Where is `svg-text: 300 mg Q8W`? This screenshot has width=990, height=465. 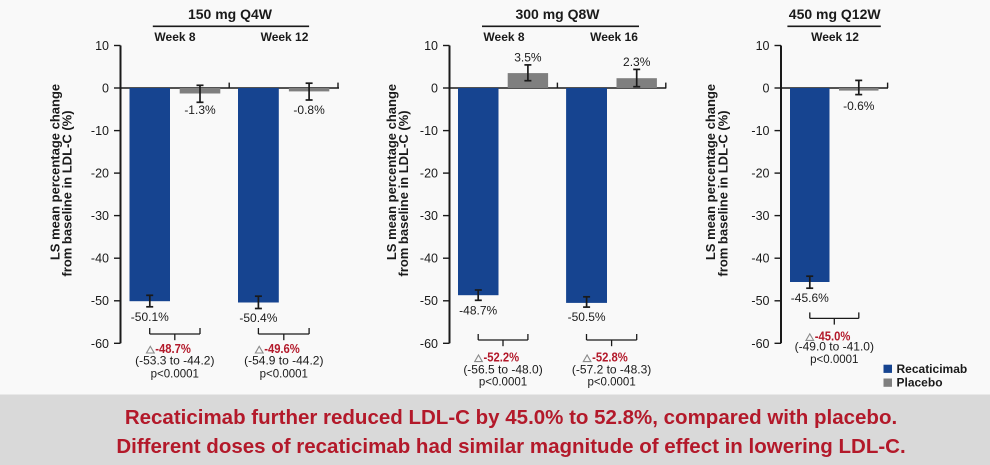
svg-text: 300 mg Q8W is located at coordinates (557, 14).